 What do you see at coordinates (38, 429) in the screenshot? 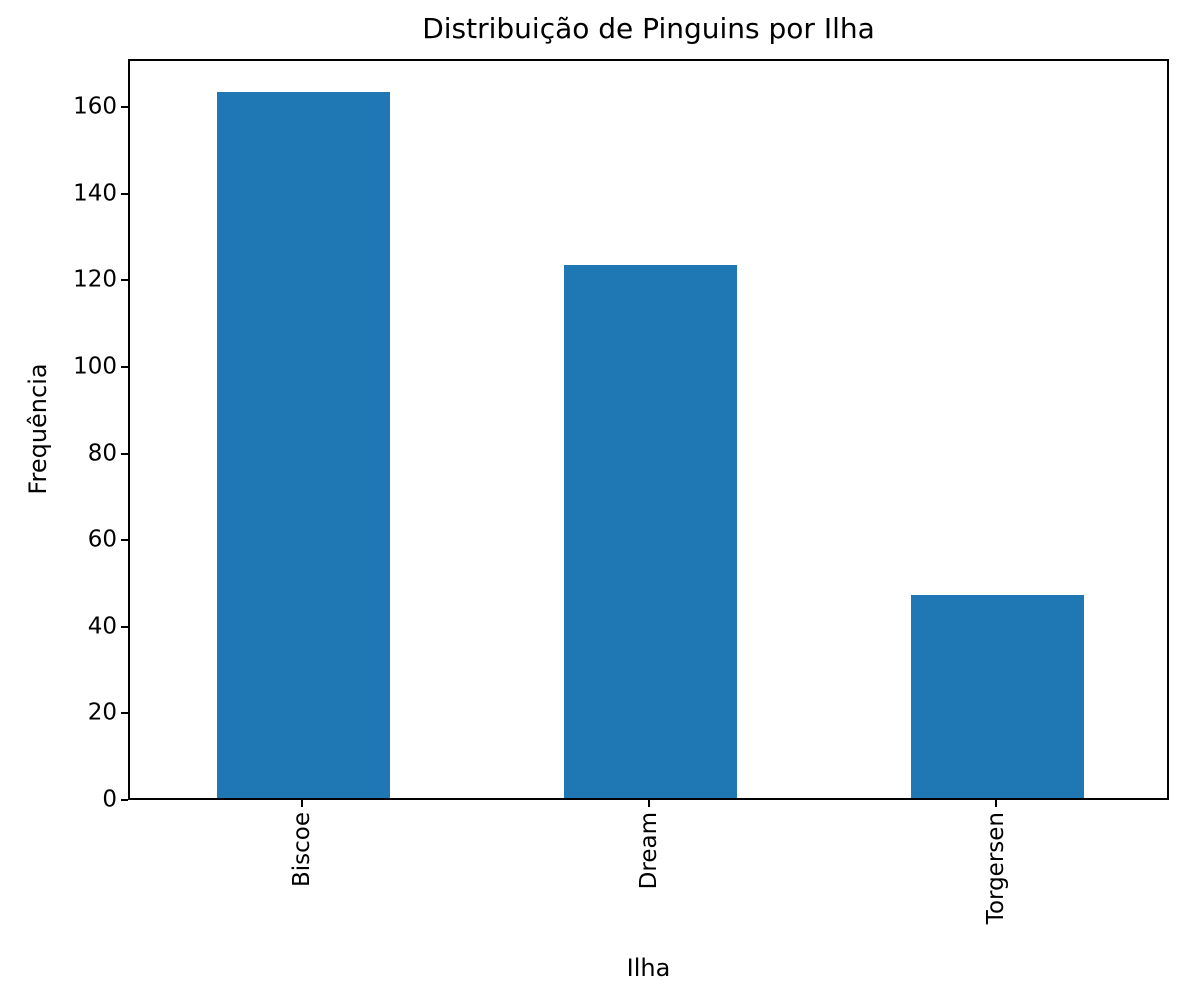
I see `y-axis-label-text: Frequência` at bounding box center [38, 429].